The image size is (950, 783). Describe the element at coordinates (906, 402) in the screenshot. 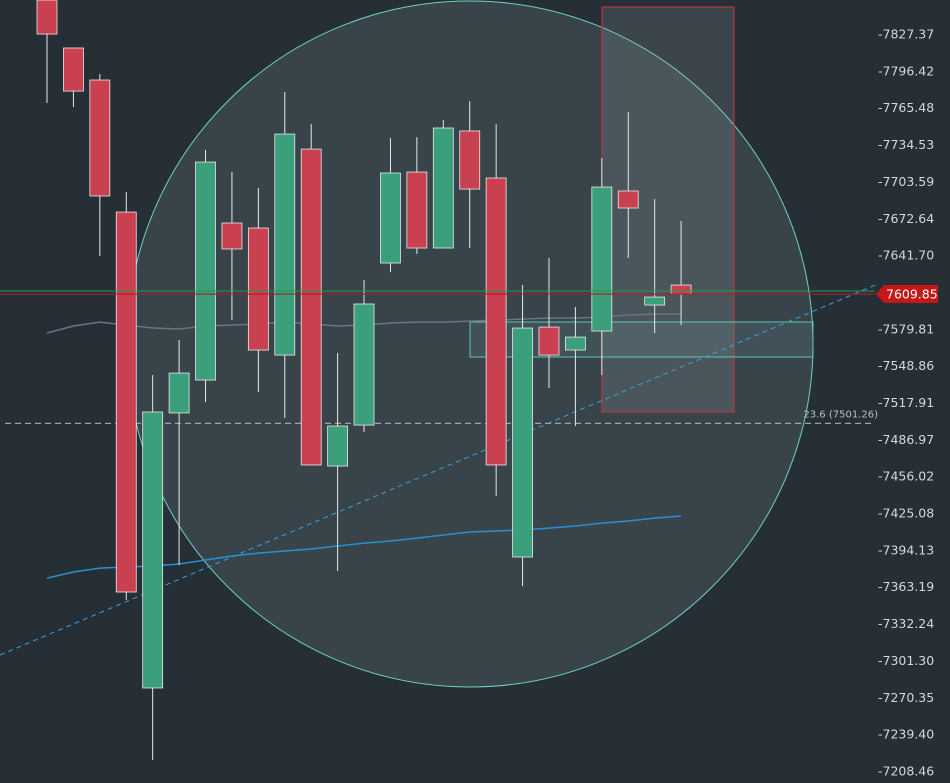

I see `y-tick-label: -7517.91` at that location.